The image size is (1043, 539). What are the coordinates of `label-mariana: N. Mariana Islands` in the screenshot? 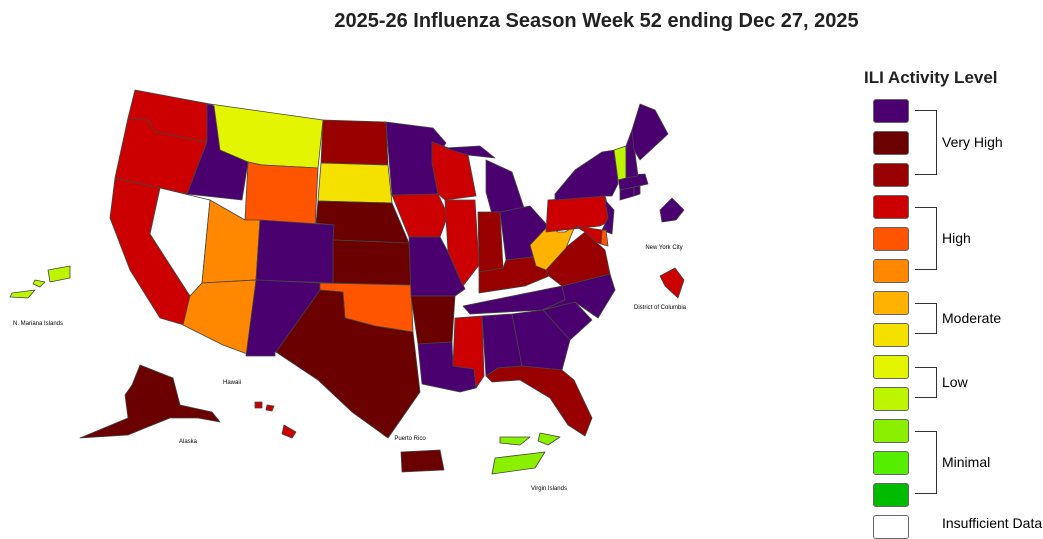 It's located at (38, 324).